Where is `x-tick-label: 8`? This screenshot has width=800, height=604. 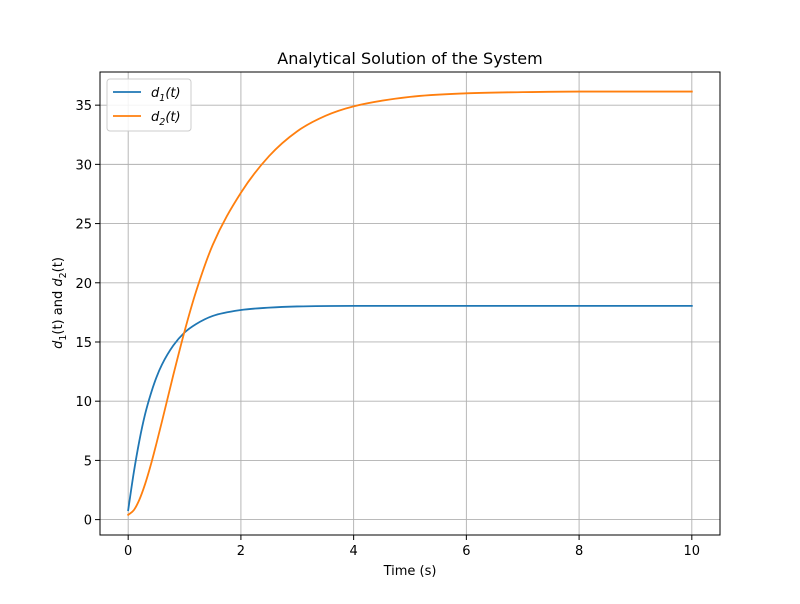 x-tick-label: 8 is located at coordinates (579, 551).